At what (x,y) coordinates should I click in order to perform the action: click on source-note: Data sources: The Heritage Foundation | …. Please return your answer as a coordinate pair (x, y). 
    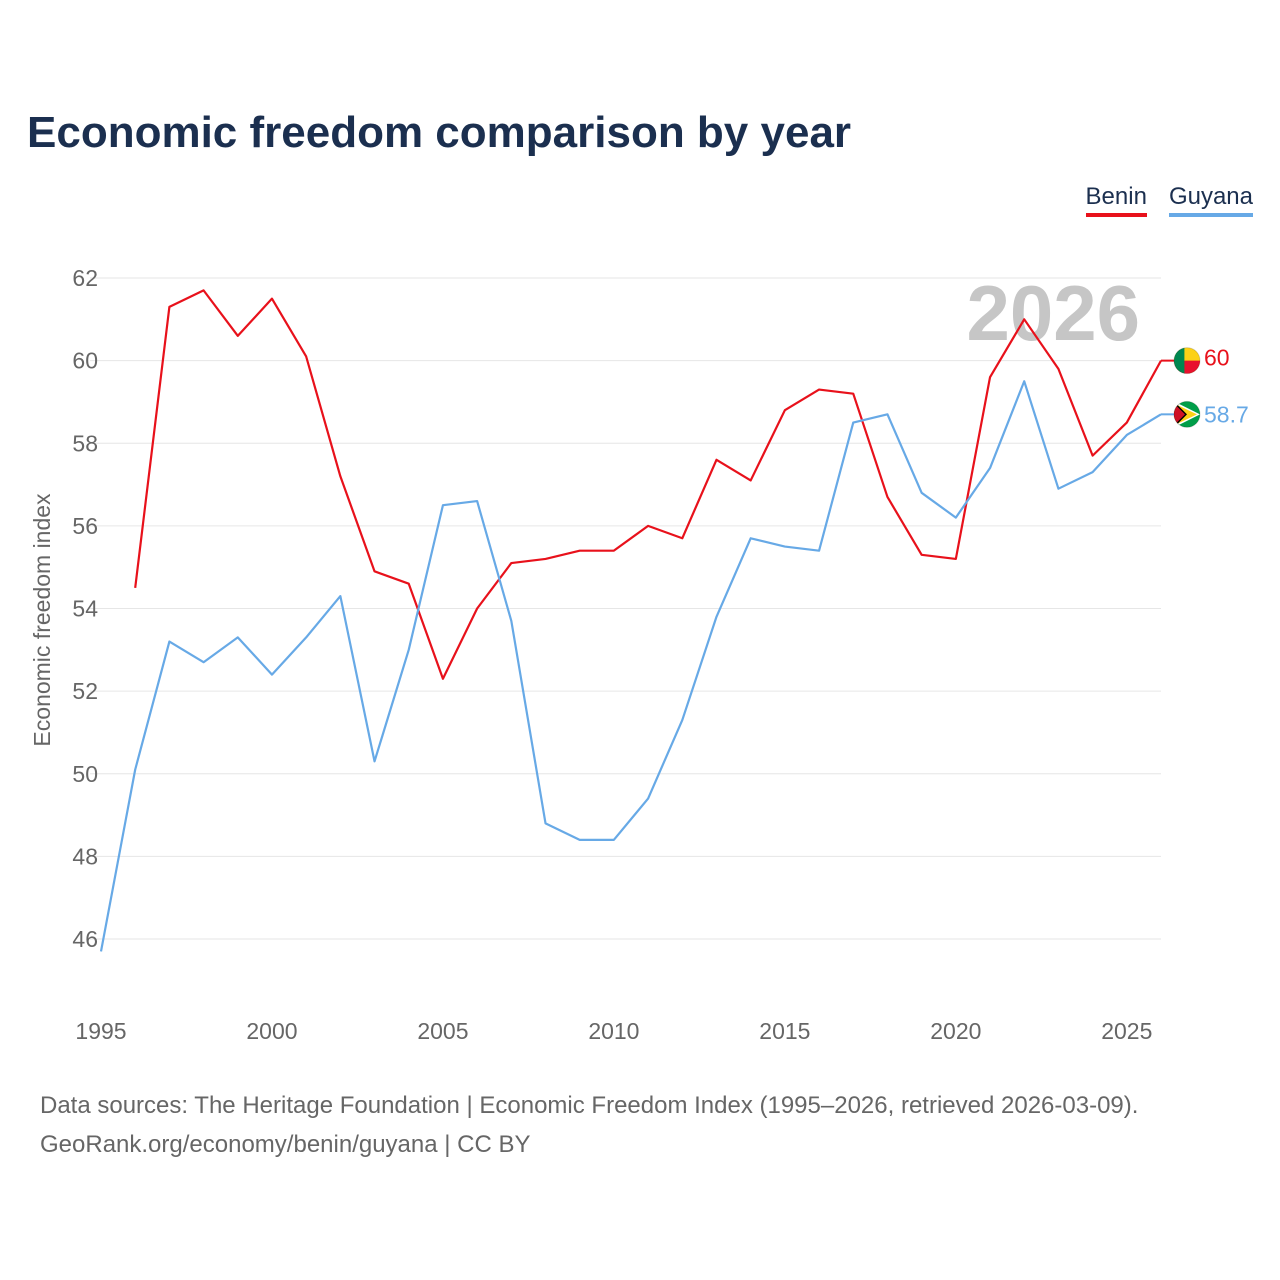
    Looking at the image, I should click on (589, 1125).